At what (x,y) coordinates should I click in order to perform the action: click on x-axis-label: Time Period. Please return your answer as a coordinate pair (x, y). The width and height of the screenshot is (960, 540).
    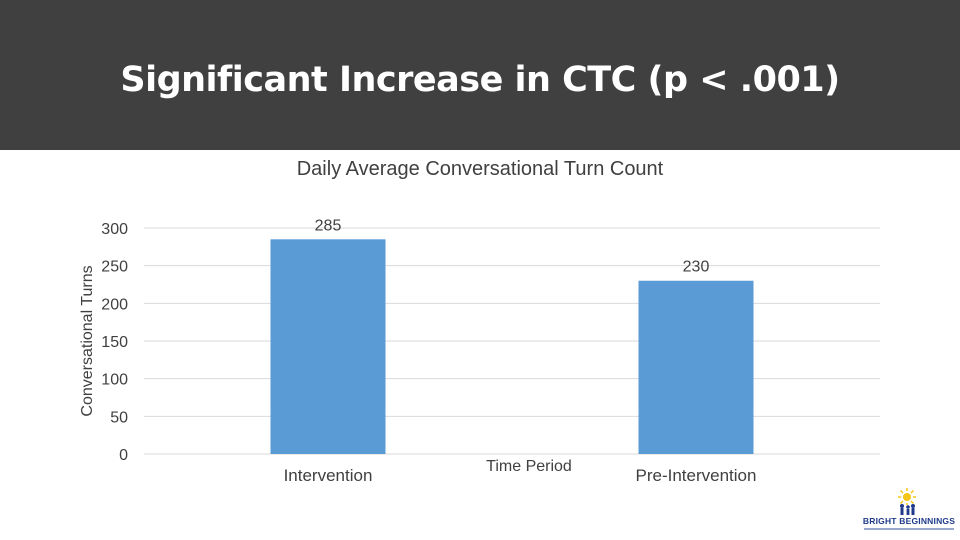
    Looking at the image, I should click on (529, 466).